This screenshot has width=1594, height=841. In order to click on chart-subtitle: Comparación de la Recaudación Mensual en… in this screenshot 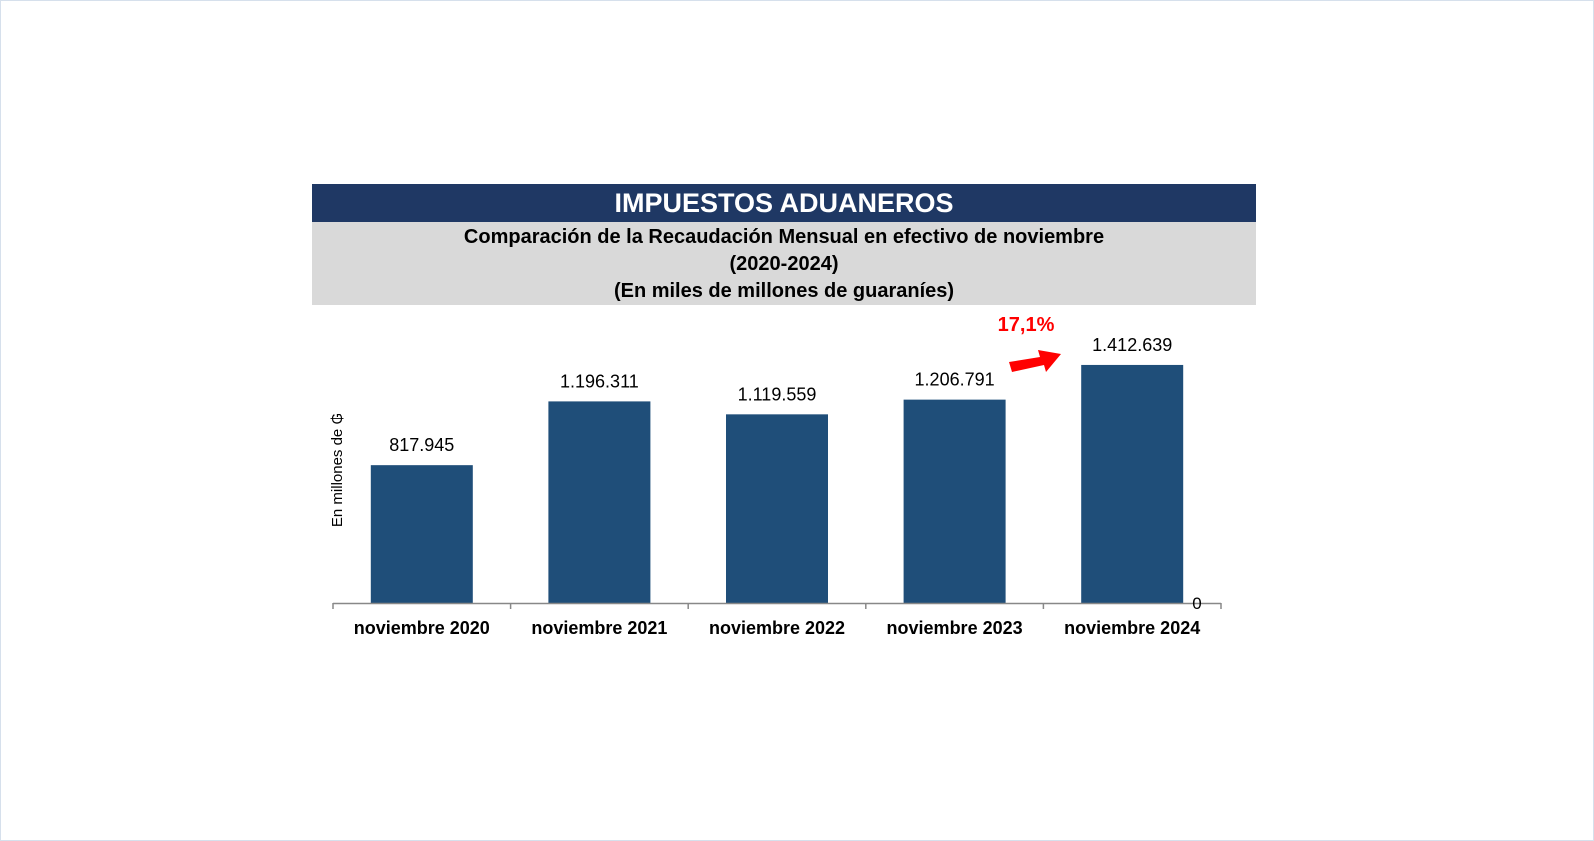, I will do `click(784, 263)`.